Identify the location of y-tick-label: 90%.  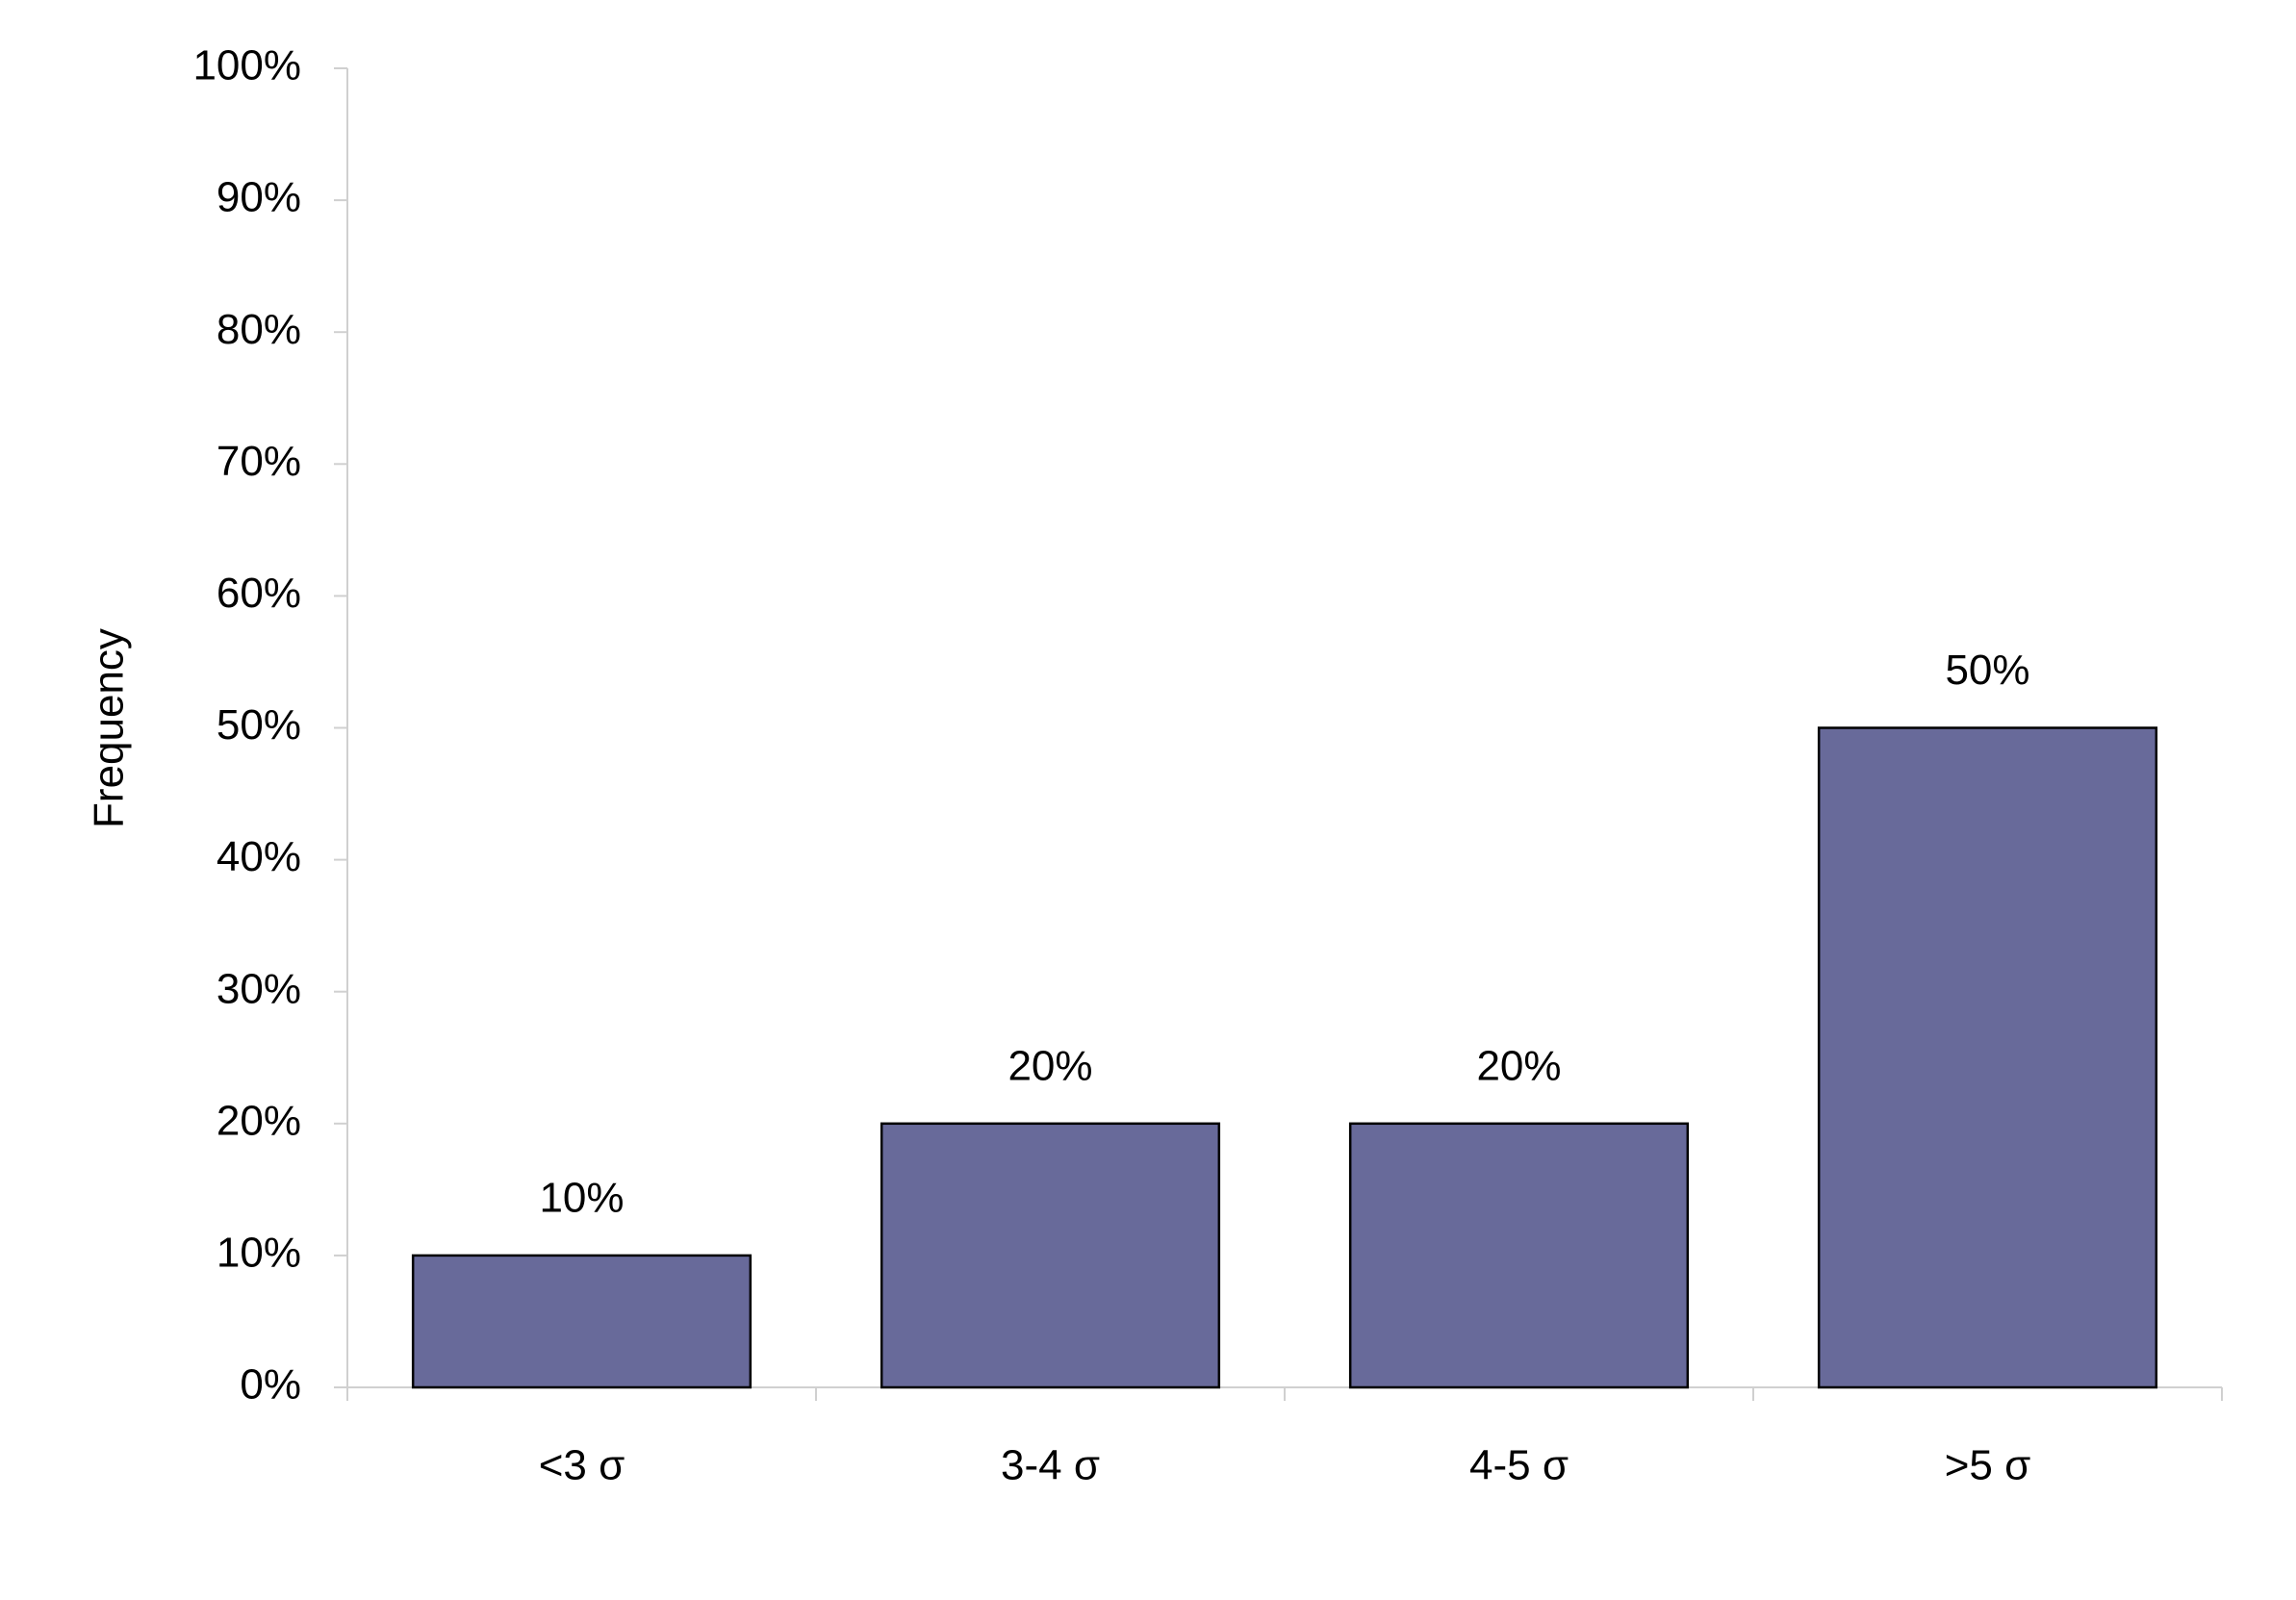
(259, 197).